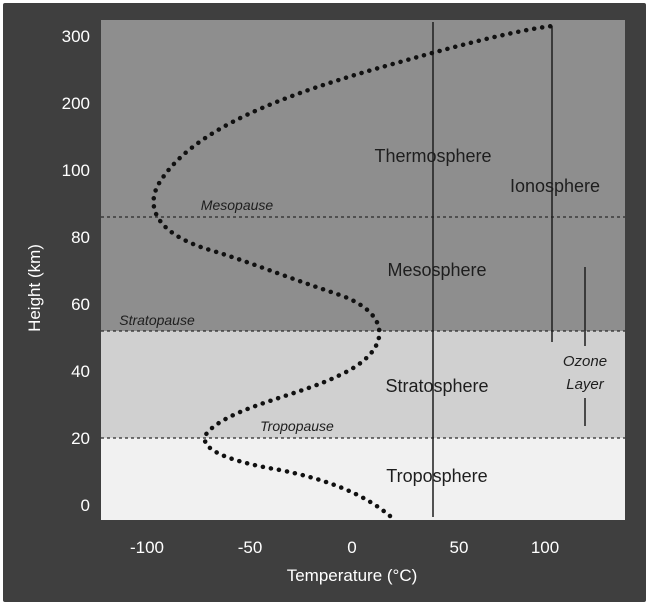 Image resolution: width=649 pixels, height=605 pixels. I want to click on label-thermosphere: Thermosphere, so click(432, 156).